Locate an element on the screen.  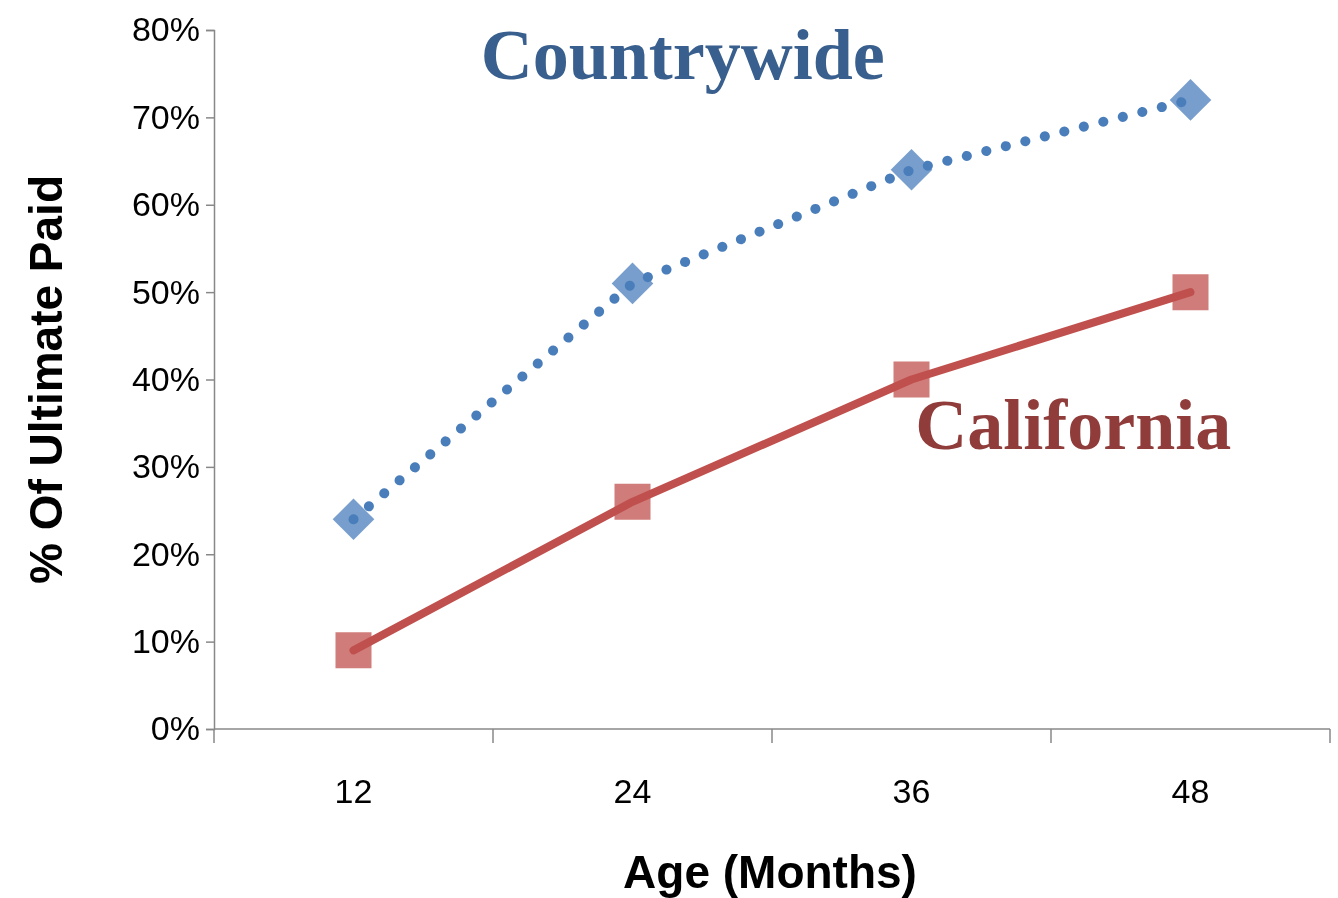
x-tick-label: 12 is located at coordinates (353, 791).